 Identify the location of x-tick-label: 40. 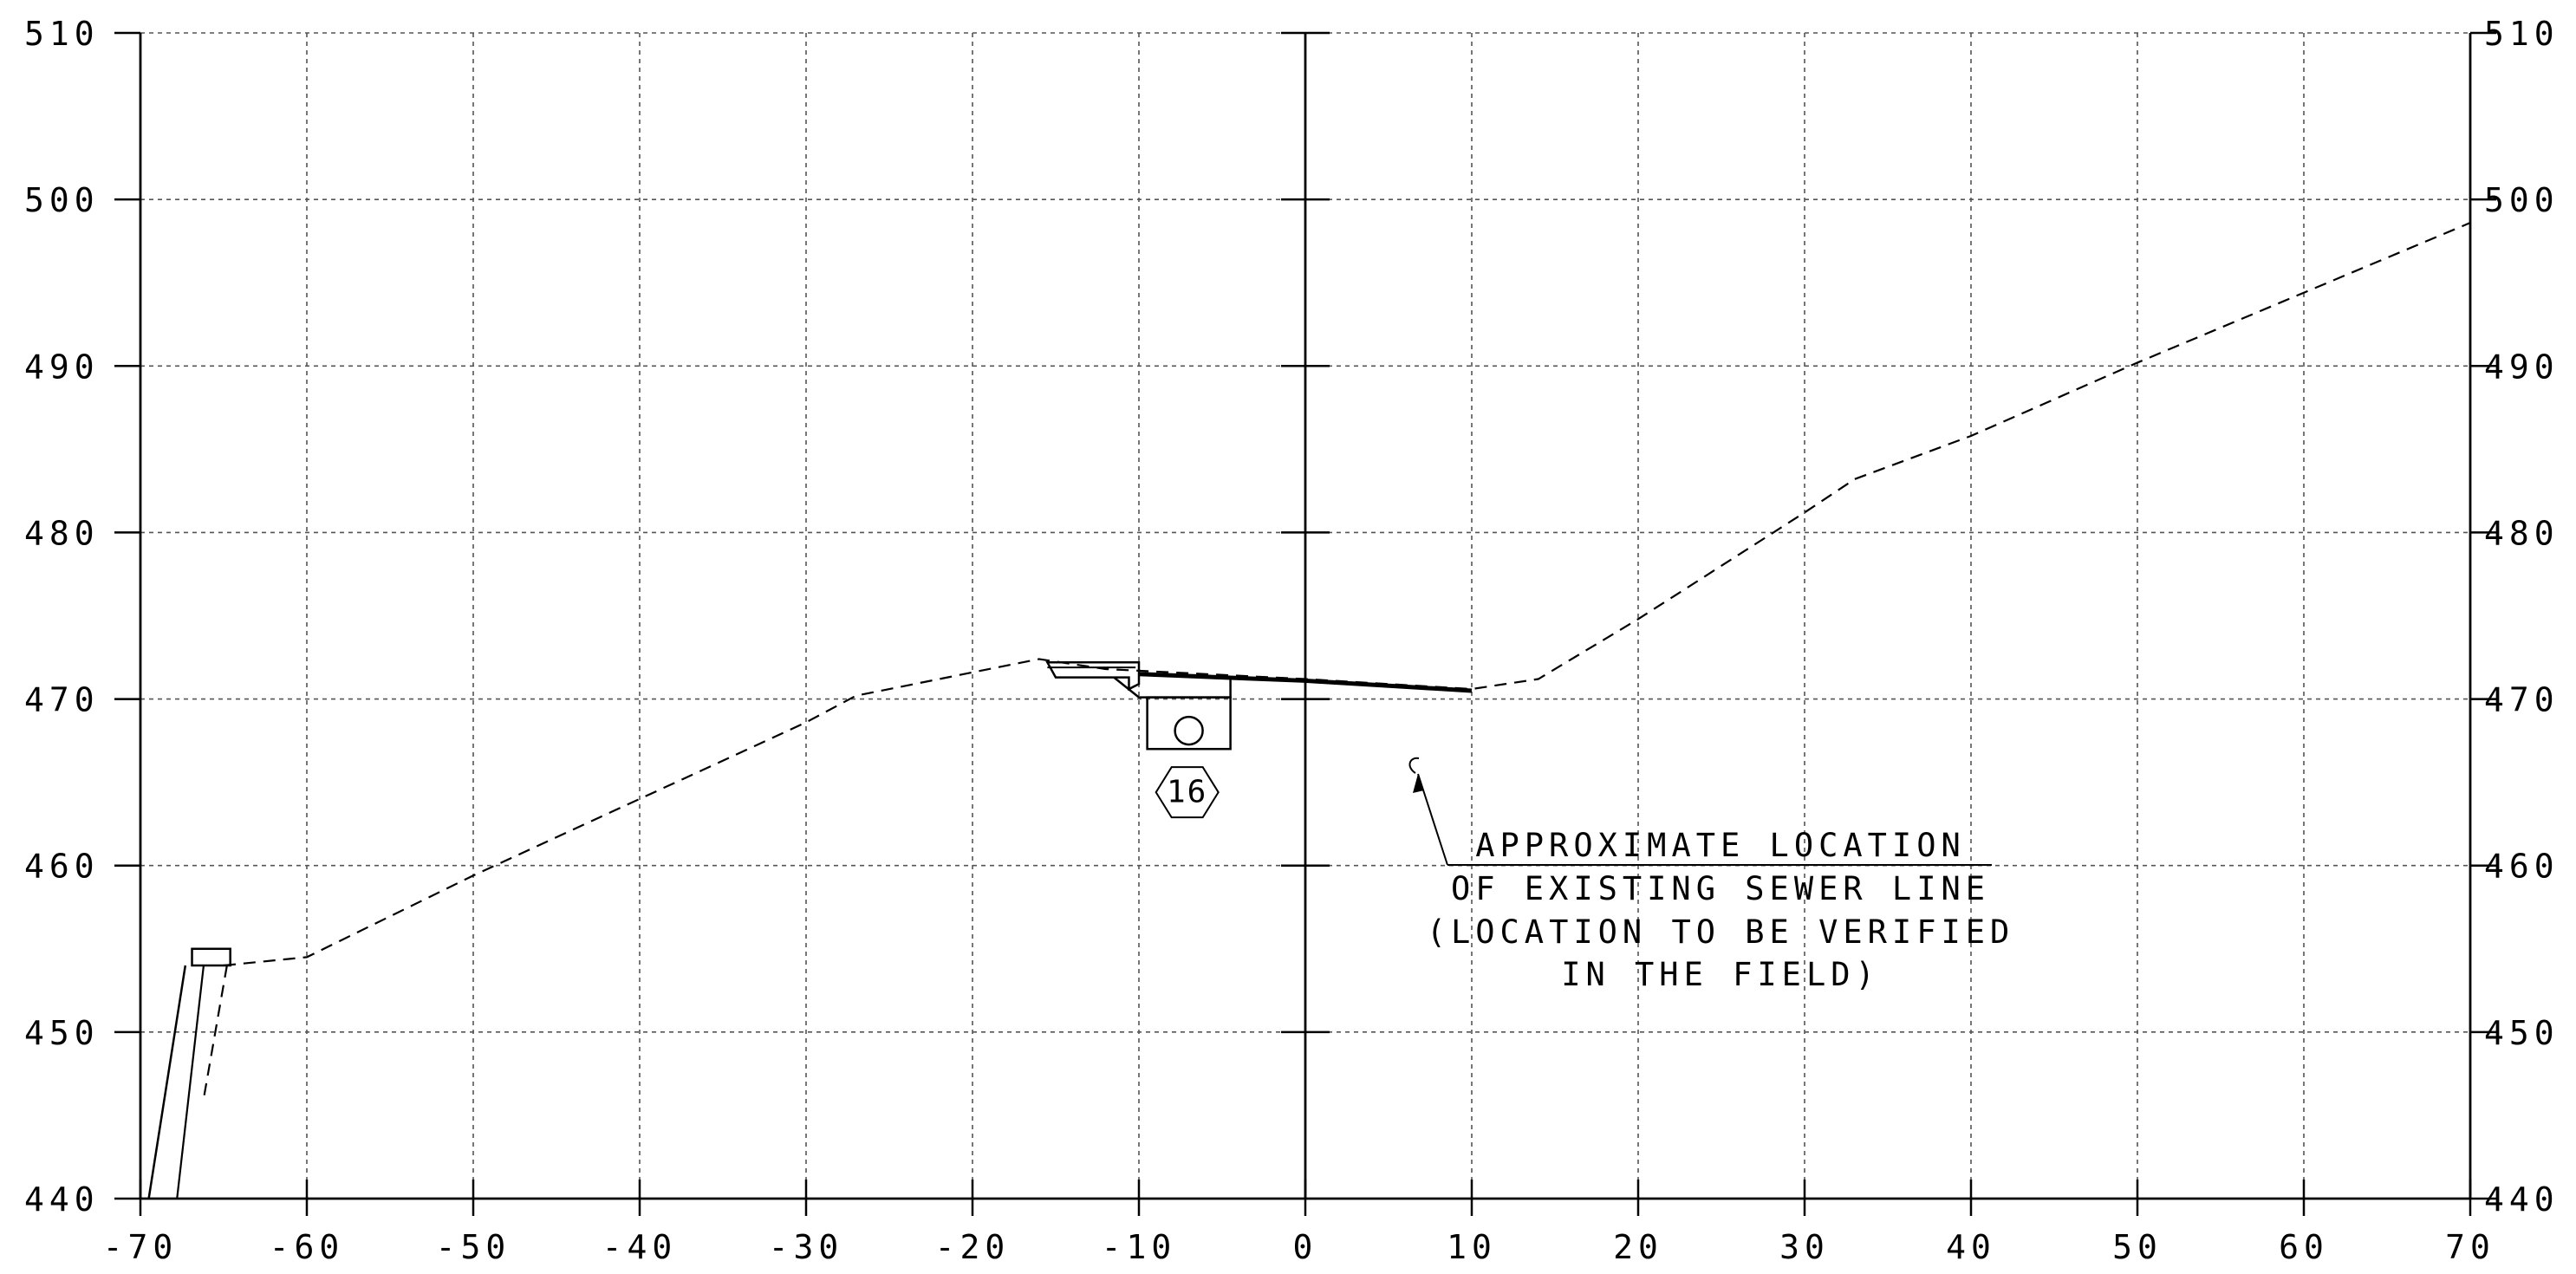
(1971, 1247).